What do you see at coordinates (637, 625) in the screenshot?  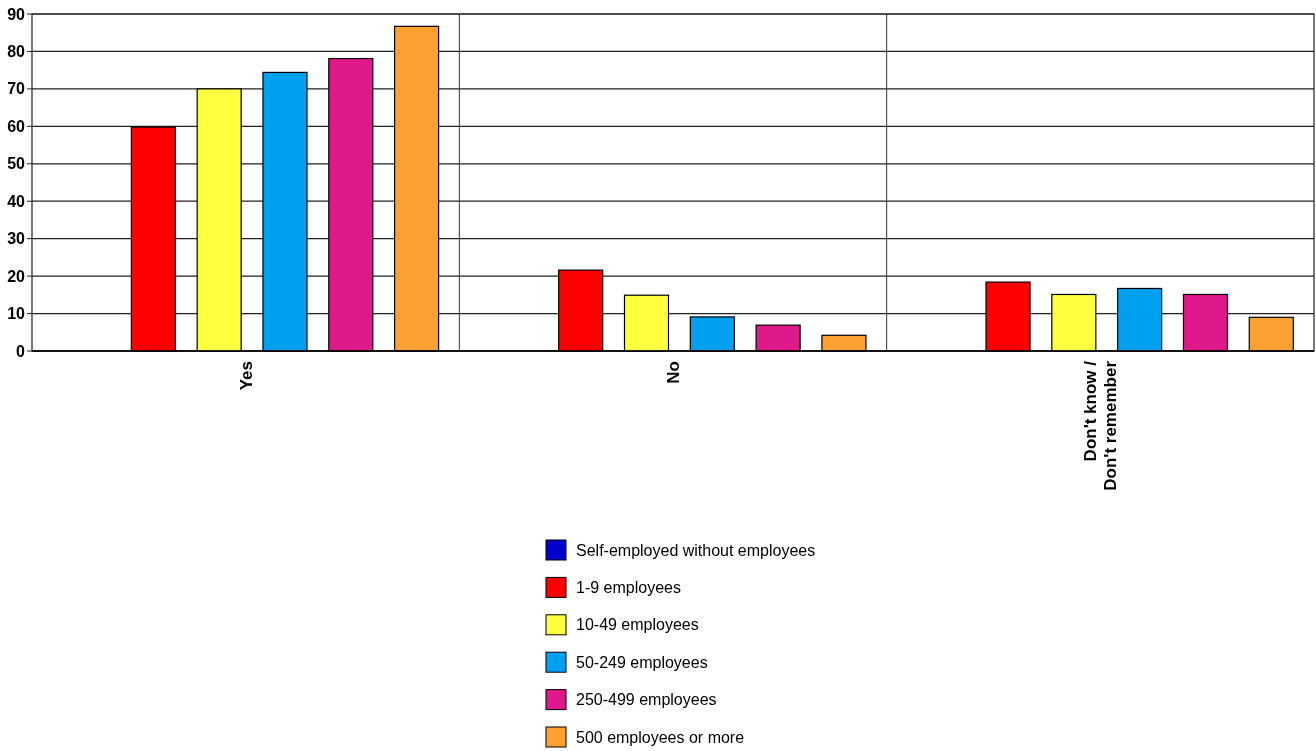 I see `legend-label: 10-49 employees` at bounding box center [637, 625].